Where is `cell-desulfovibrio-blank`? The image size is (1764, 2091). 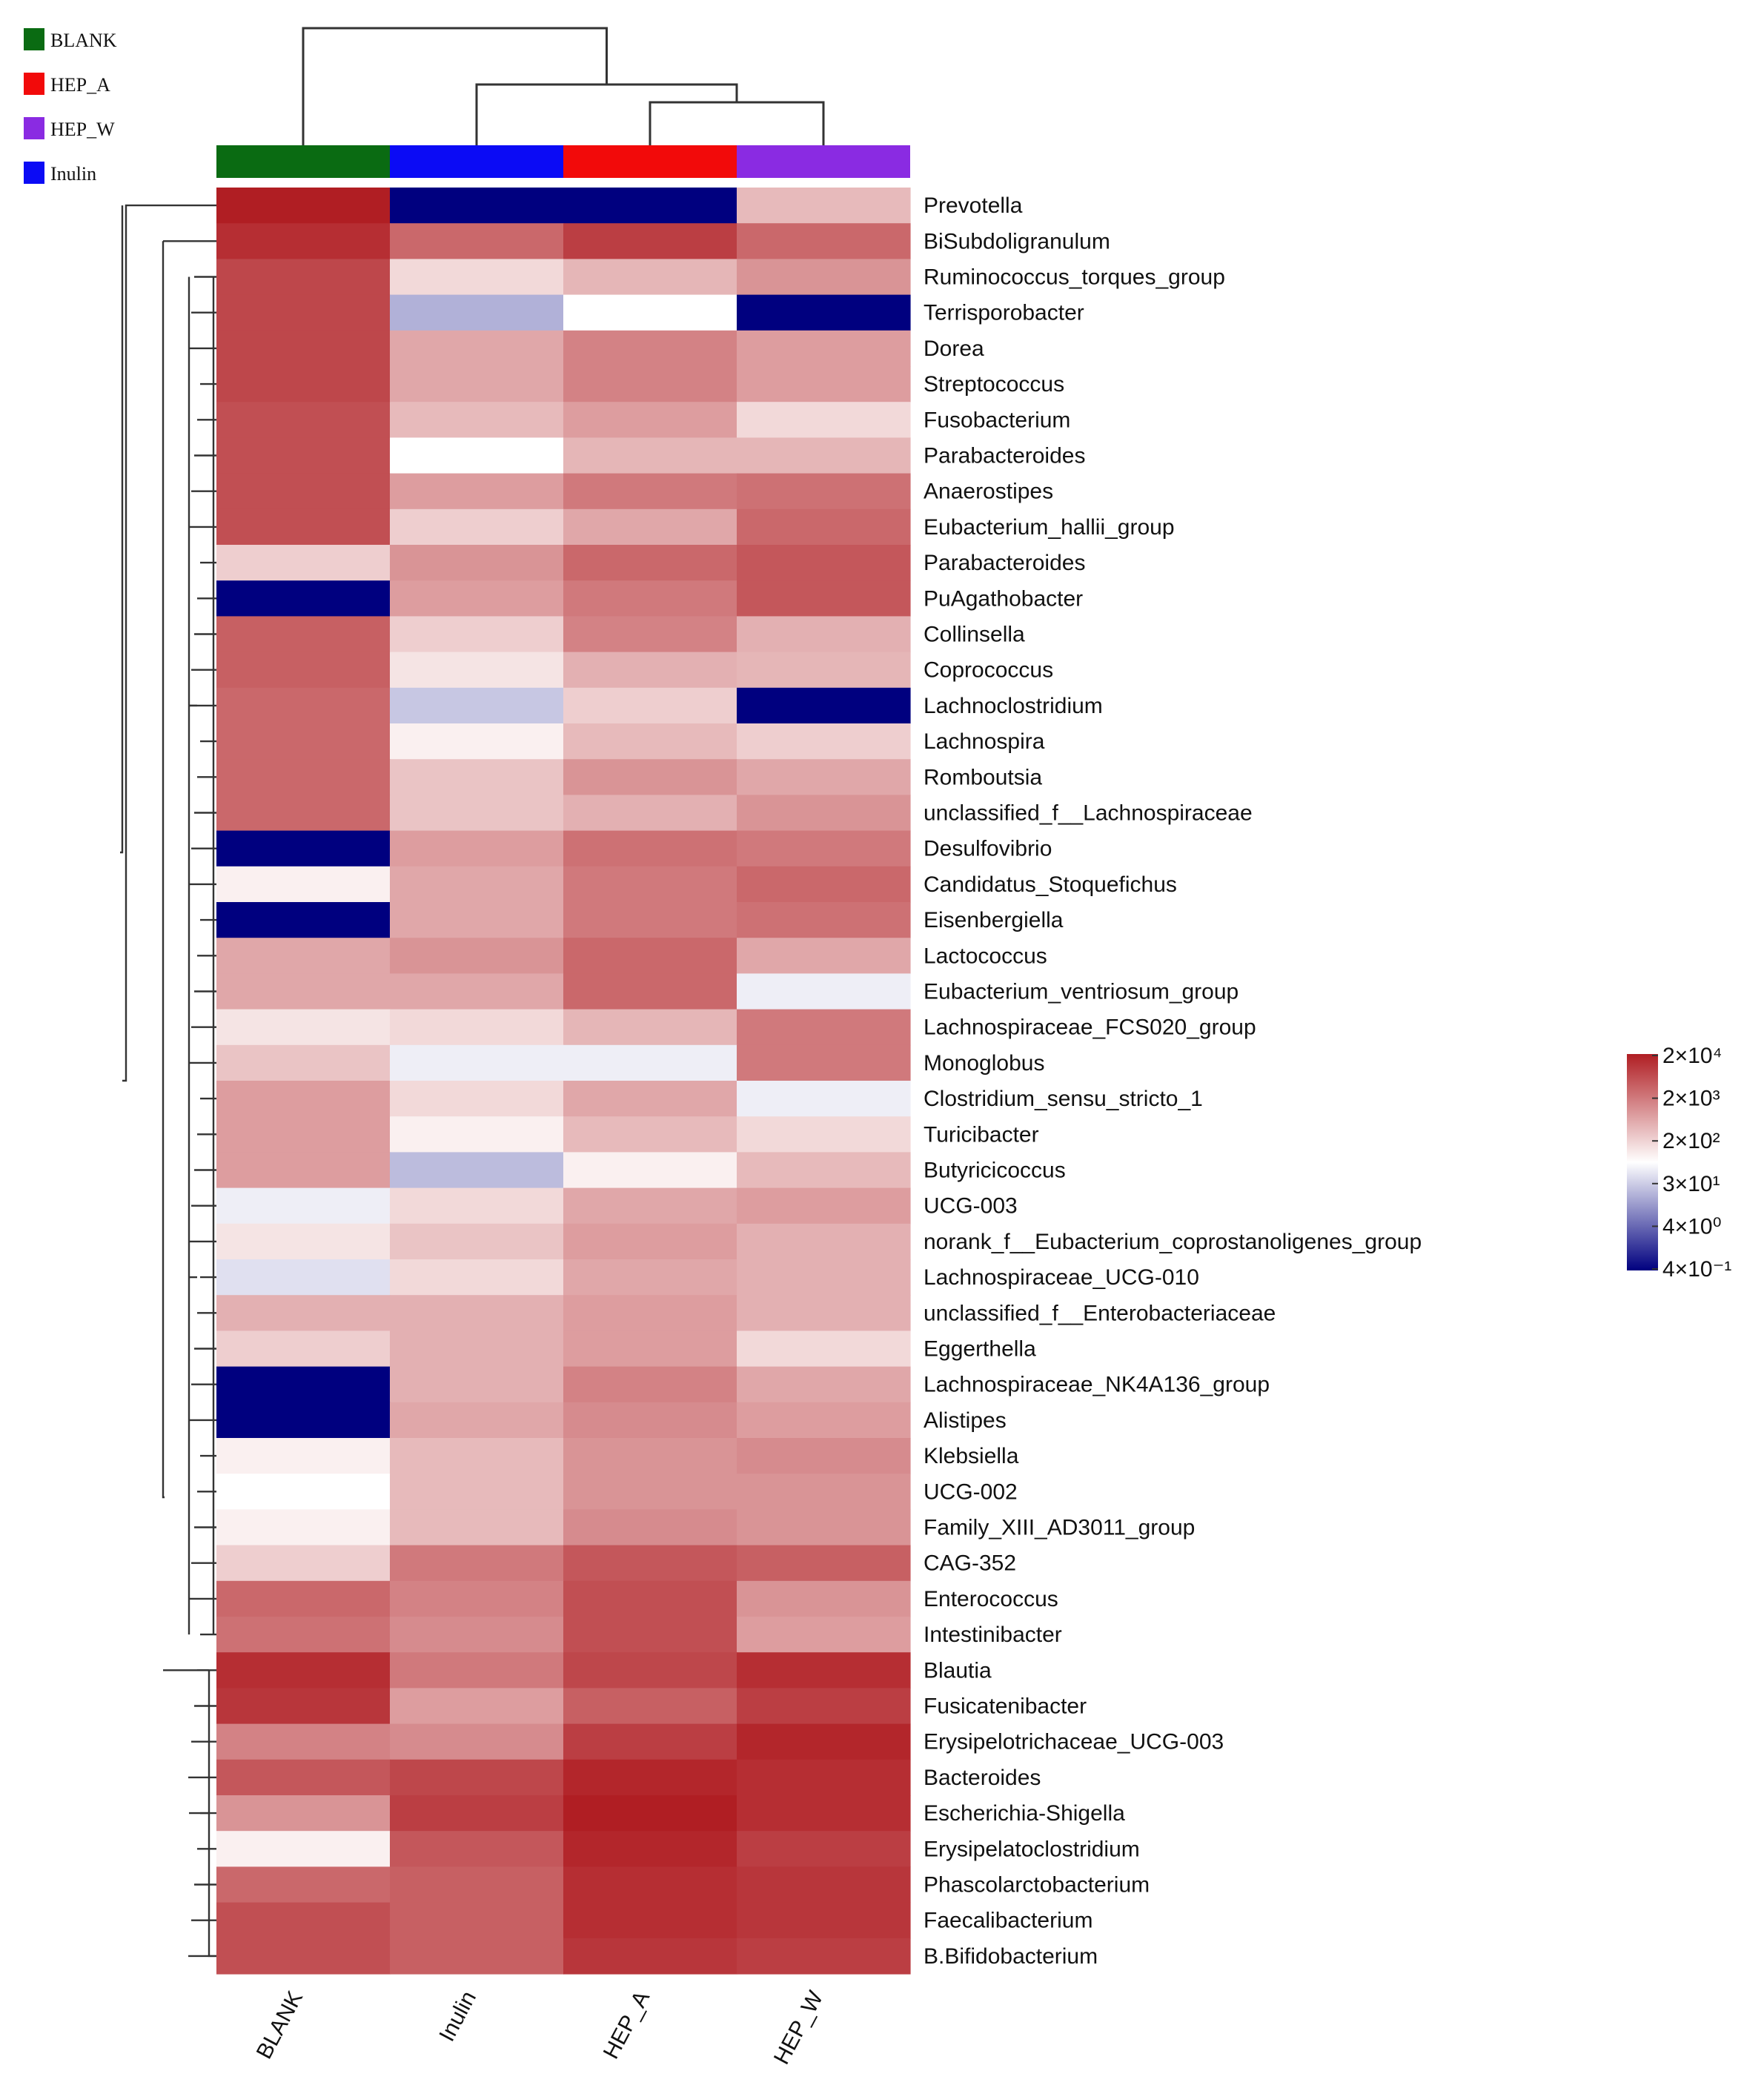 cell-desulfovibrio-blank is located at coordinates (303, 848).